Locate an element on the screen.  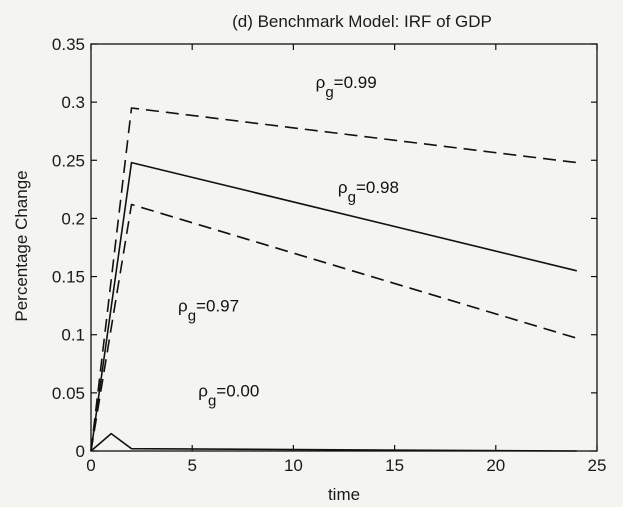
x-tick-label: 5 is located at coordinates (191, 465).